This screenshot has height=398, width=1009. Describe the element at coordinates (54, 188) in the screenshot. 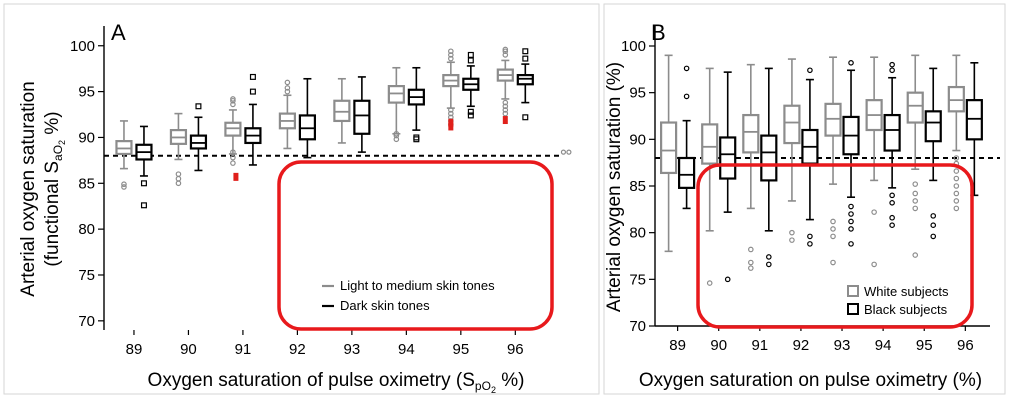

I see `y-axis-title-line2: (functional SaO2 %)` at that location.